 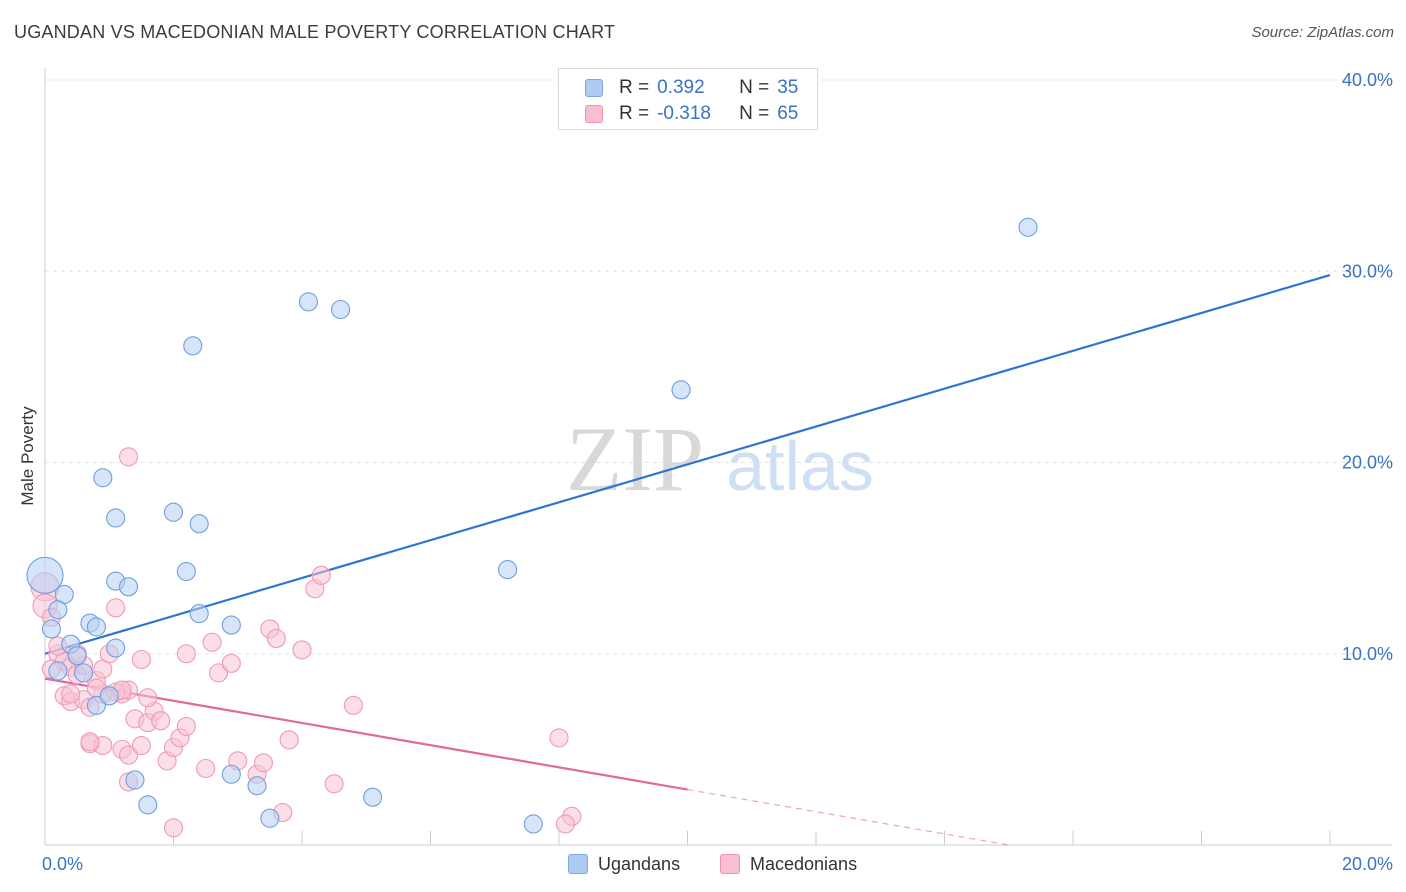 I want to click on y-tick-label: 10.0%, so click(x=1367, y=654).